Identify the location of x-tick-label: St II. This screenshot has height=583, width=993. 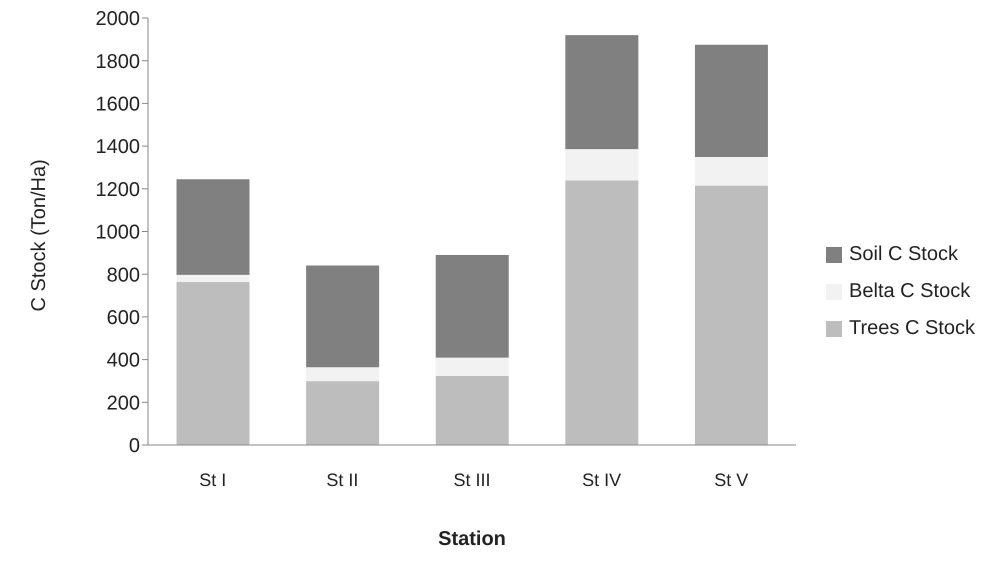
(342, 480).